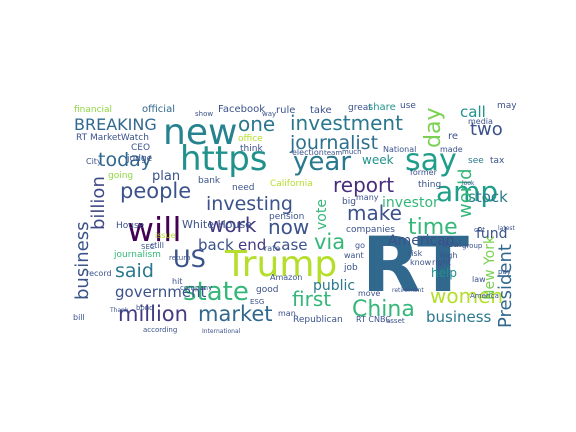 This screenshot has height=432, width=576. Describe the element at coordinates (288, 227) in the screenshot. I see `word-now: now` at that location.